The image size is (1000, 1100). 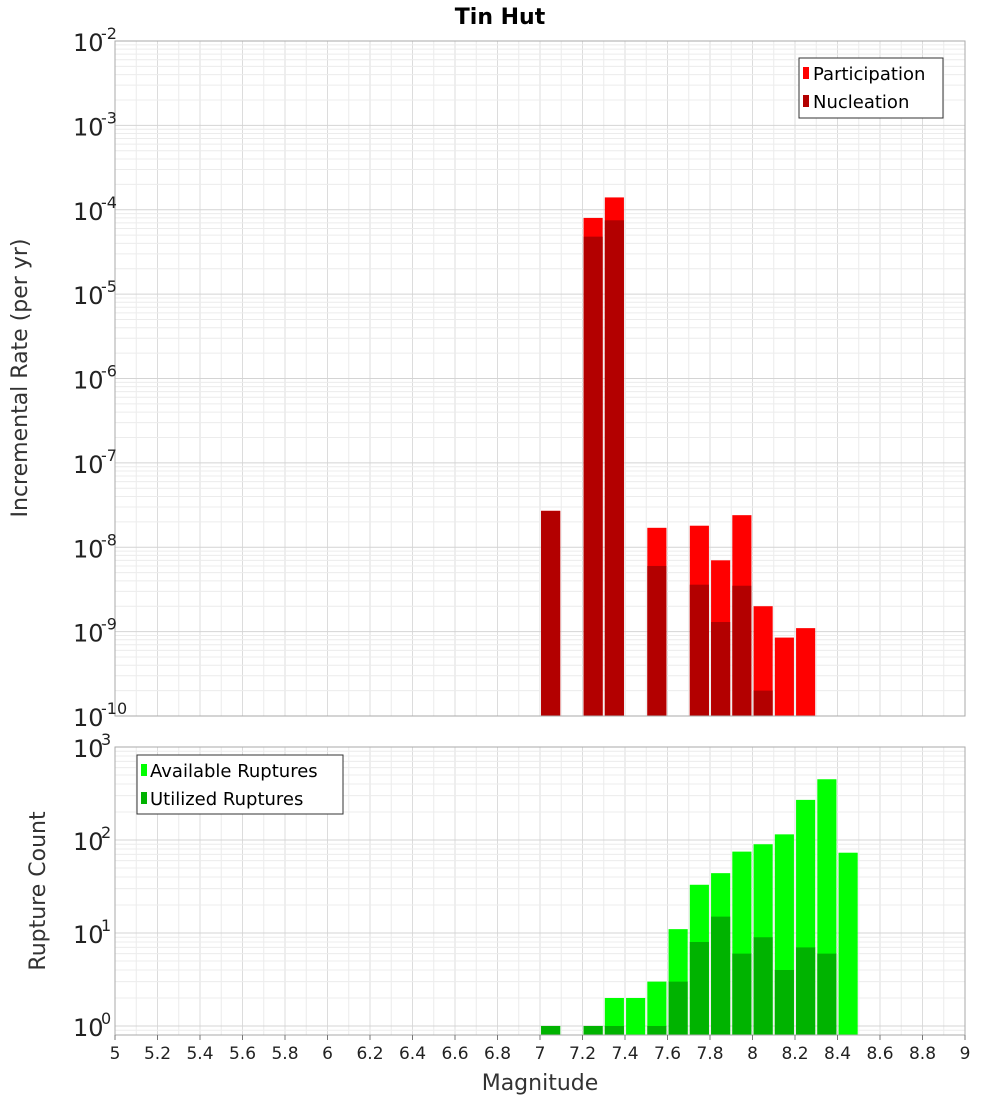 I want to click on top-legend: Participation Nucleation, so click(x=871, y=88).